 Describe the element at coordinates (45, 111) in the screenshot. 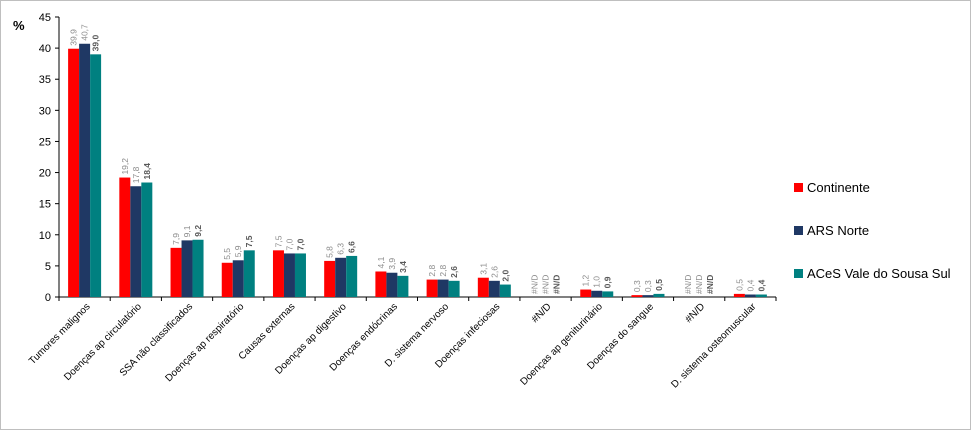

I see `y-tick-label: 30` at that location.